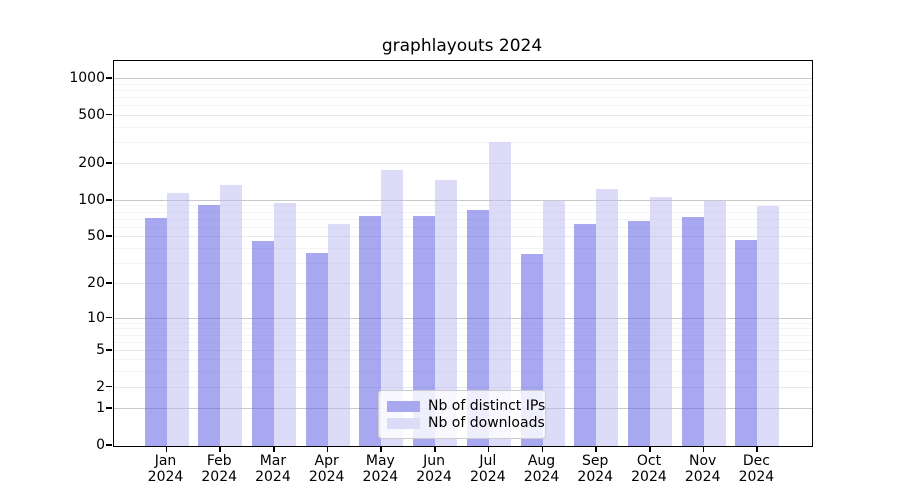 The width and height of the screenshot is (900, 500). Describe the element at coordinates (702, 469) in the screenshot. I see `x-tick-label: Nov 2024` at that location.